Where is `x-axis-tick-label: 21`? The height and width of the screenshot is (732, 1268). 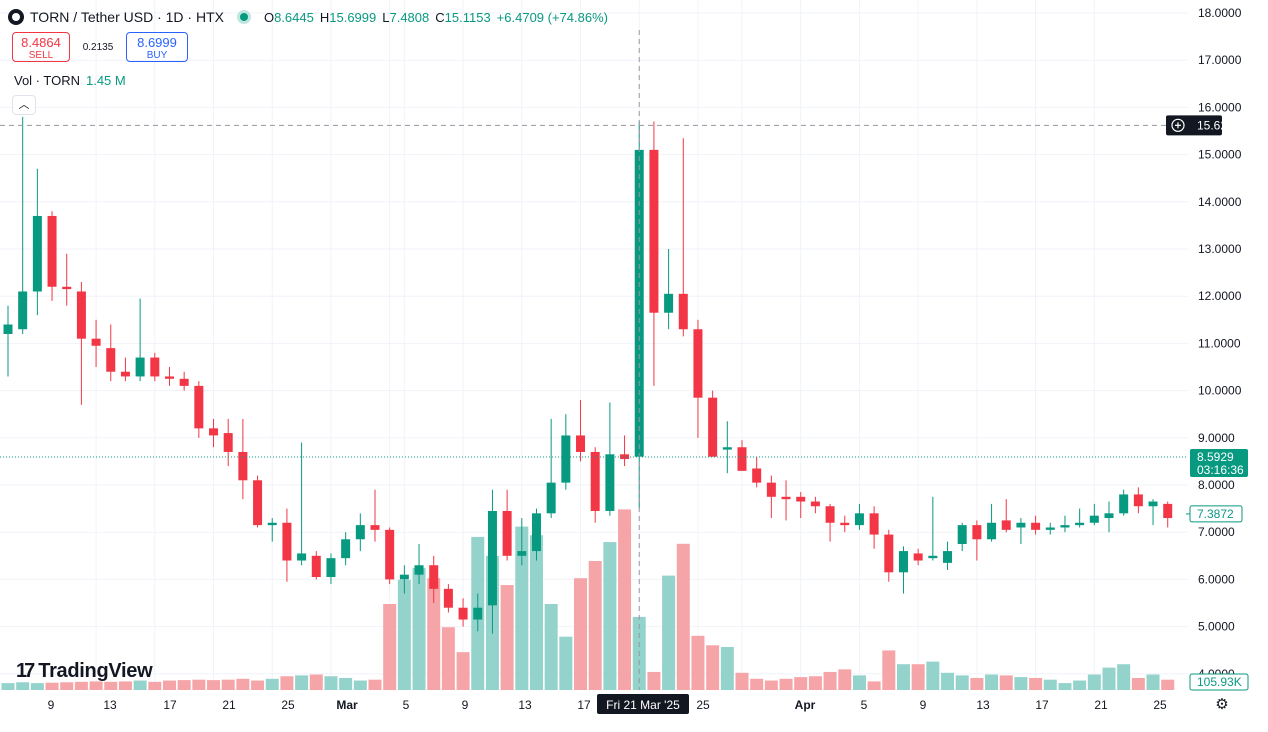
x-axis-tick-label: 21 is located at coordinates (1101, 705).